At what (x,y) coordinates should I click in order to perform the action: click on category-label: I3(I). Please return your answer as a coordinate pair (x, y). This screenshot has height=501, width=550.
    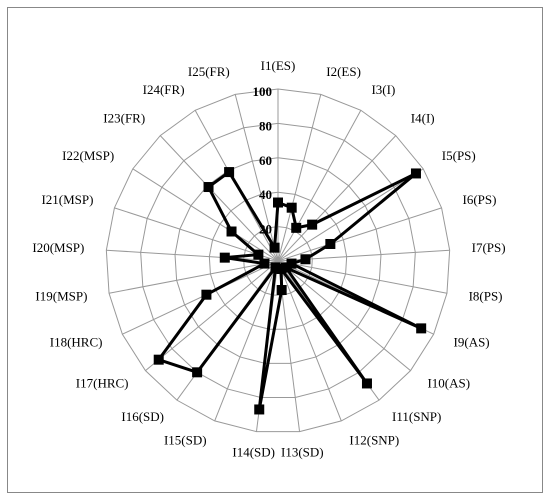
    Looking at the image, I should click on (383, 89).